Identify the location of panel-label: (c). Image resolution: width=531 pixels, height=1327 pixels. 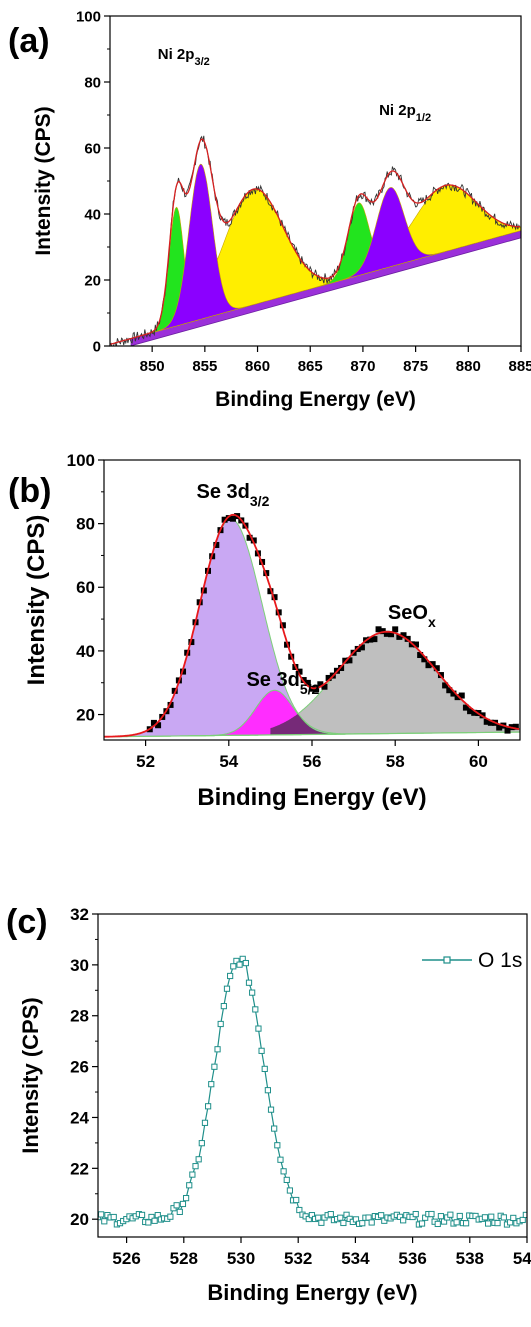
(27, 922).